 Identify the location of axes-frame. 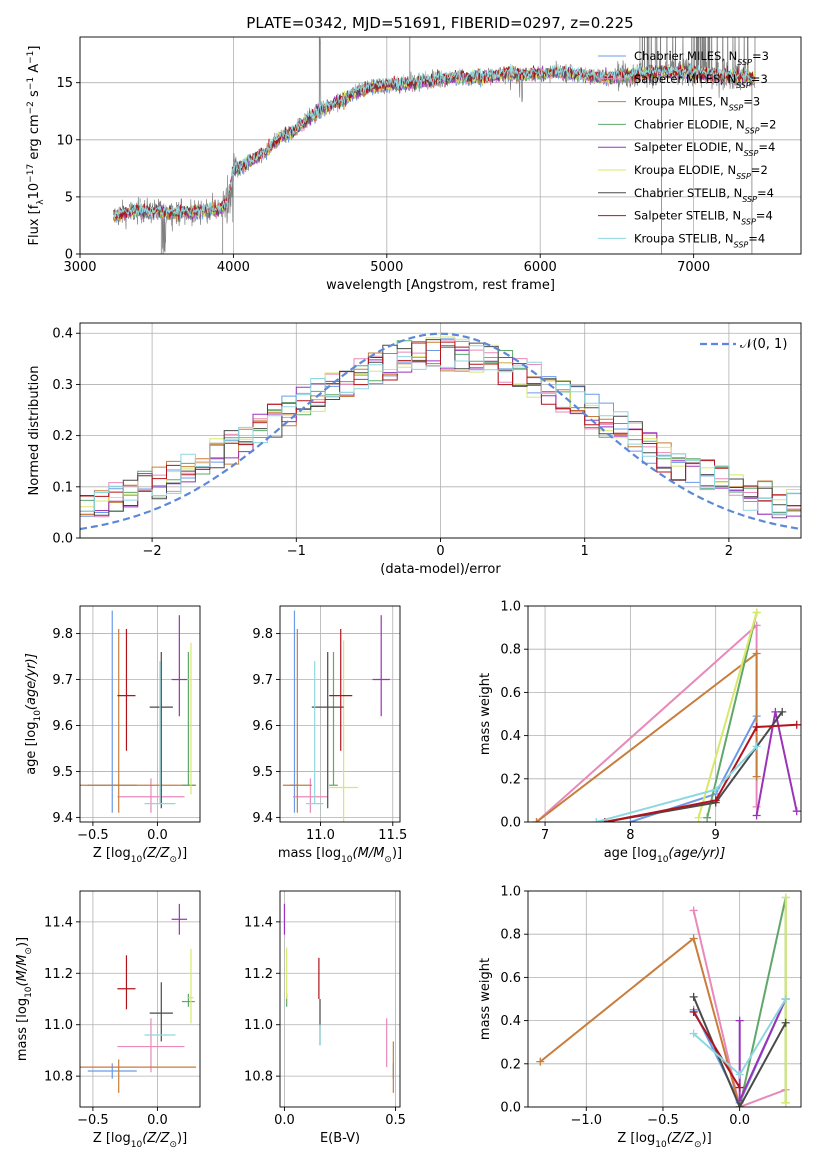
(140, 714).